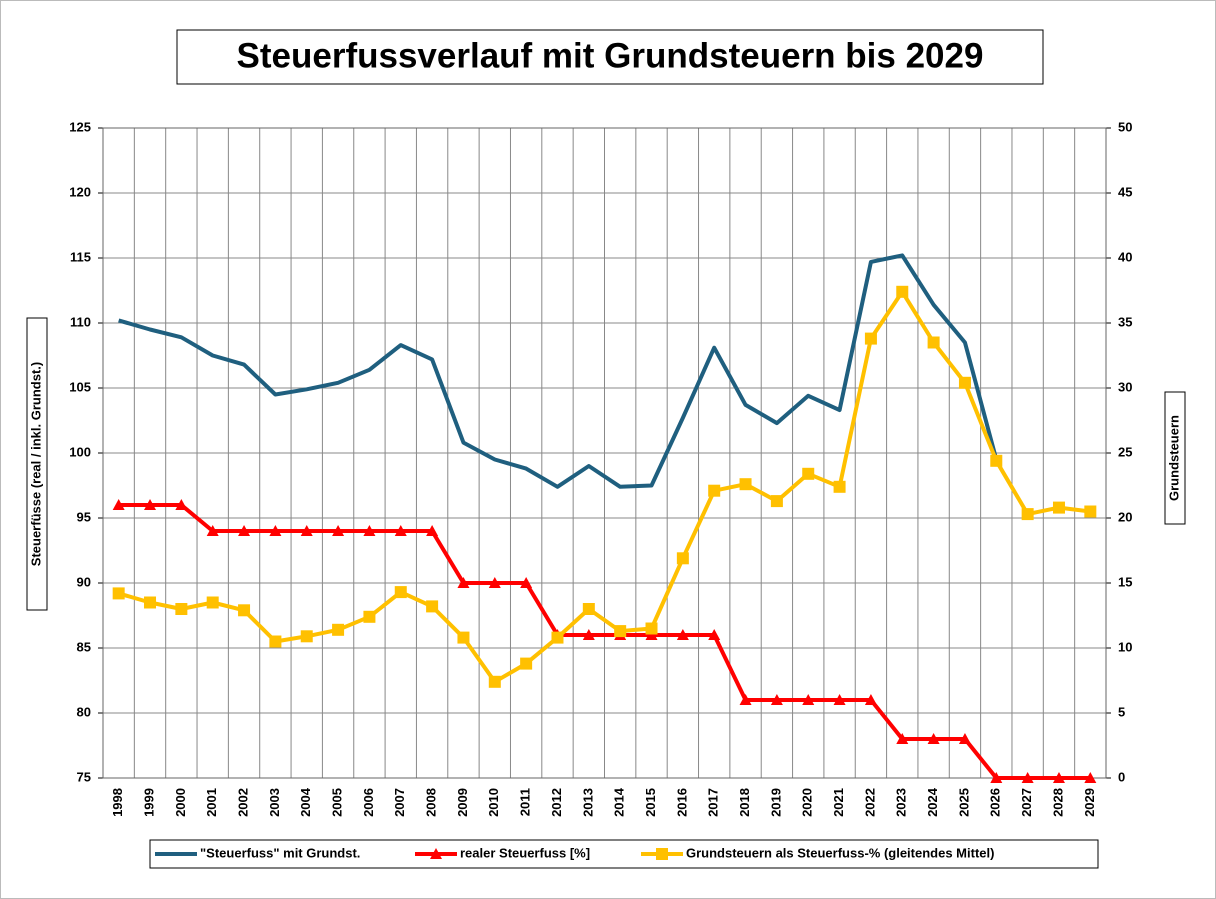  I want to click on x-tick-label: 2013, so click(587, 802).